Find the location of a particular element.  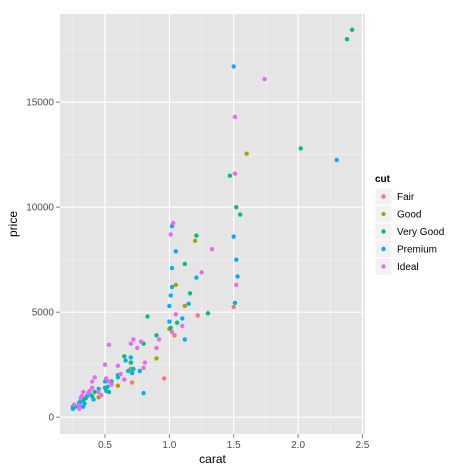

x-axis-title: carat is located at coordinates (212, 459).